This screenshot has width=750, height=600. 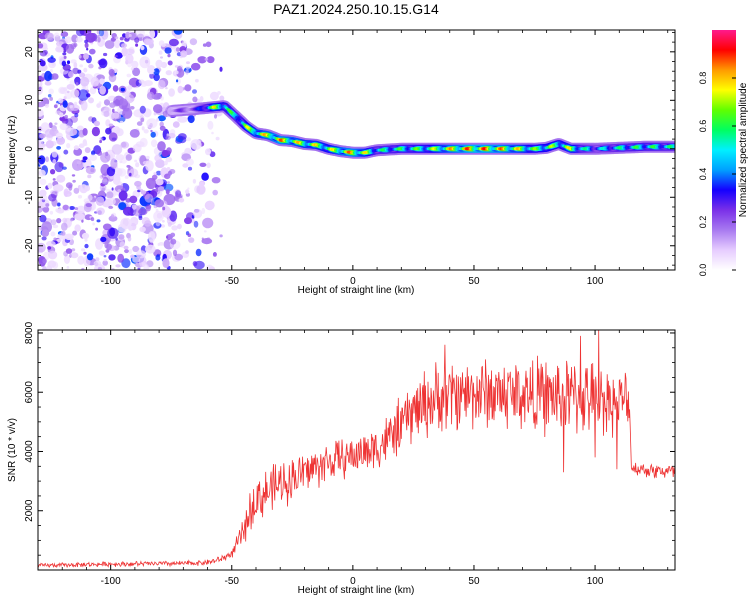 I want to click on y-tick-label: 6000, so click(x=29, y=392).